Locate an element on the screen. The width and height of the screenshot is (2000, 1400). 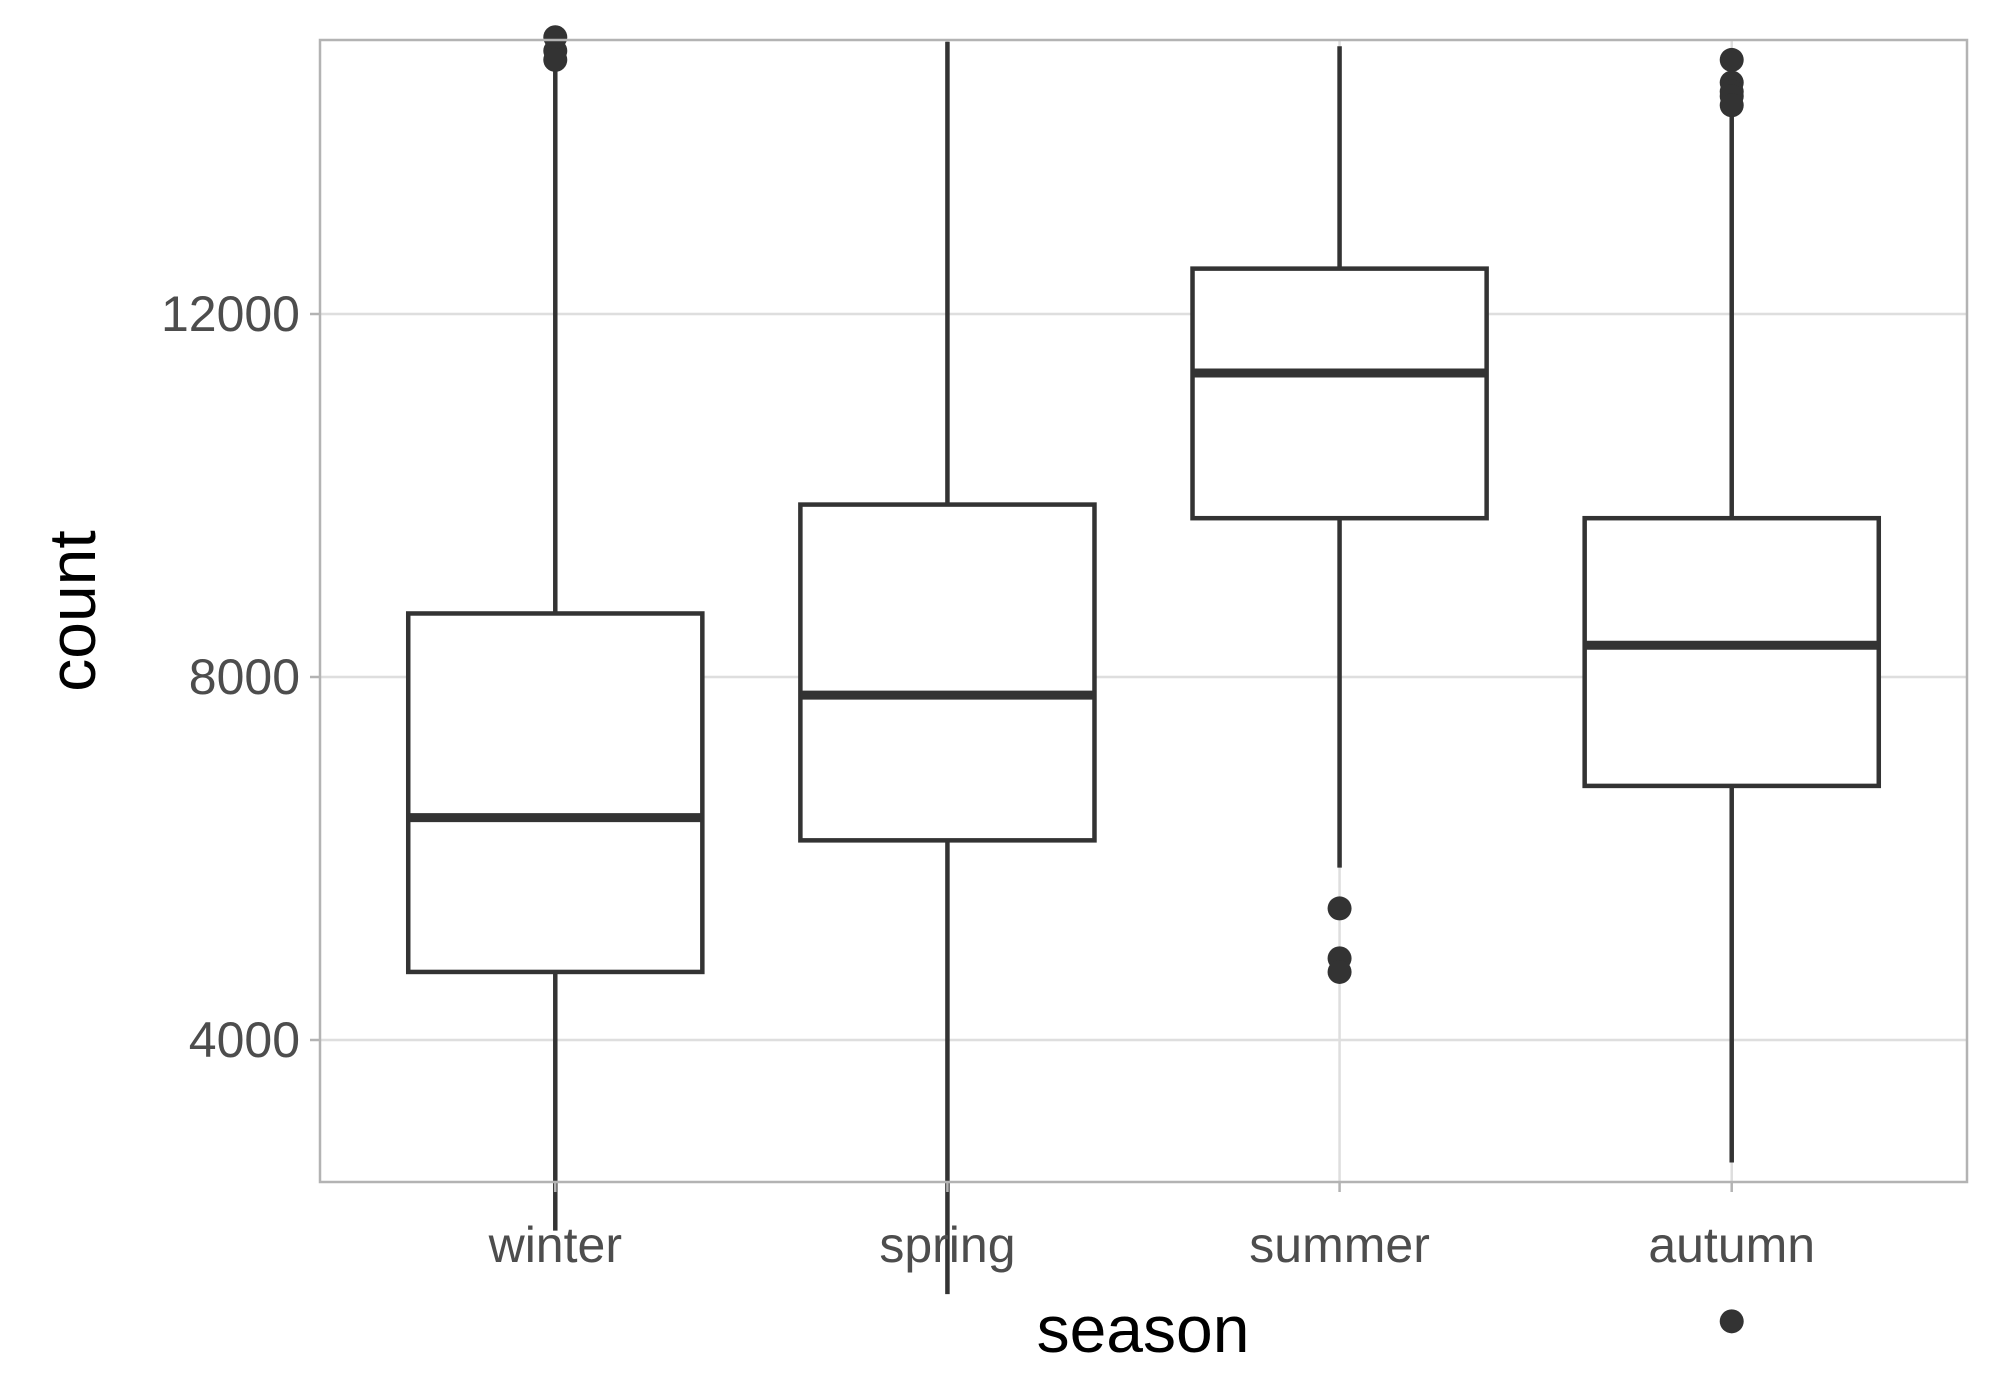
box-summer is located at coordinates (1339, 515).